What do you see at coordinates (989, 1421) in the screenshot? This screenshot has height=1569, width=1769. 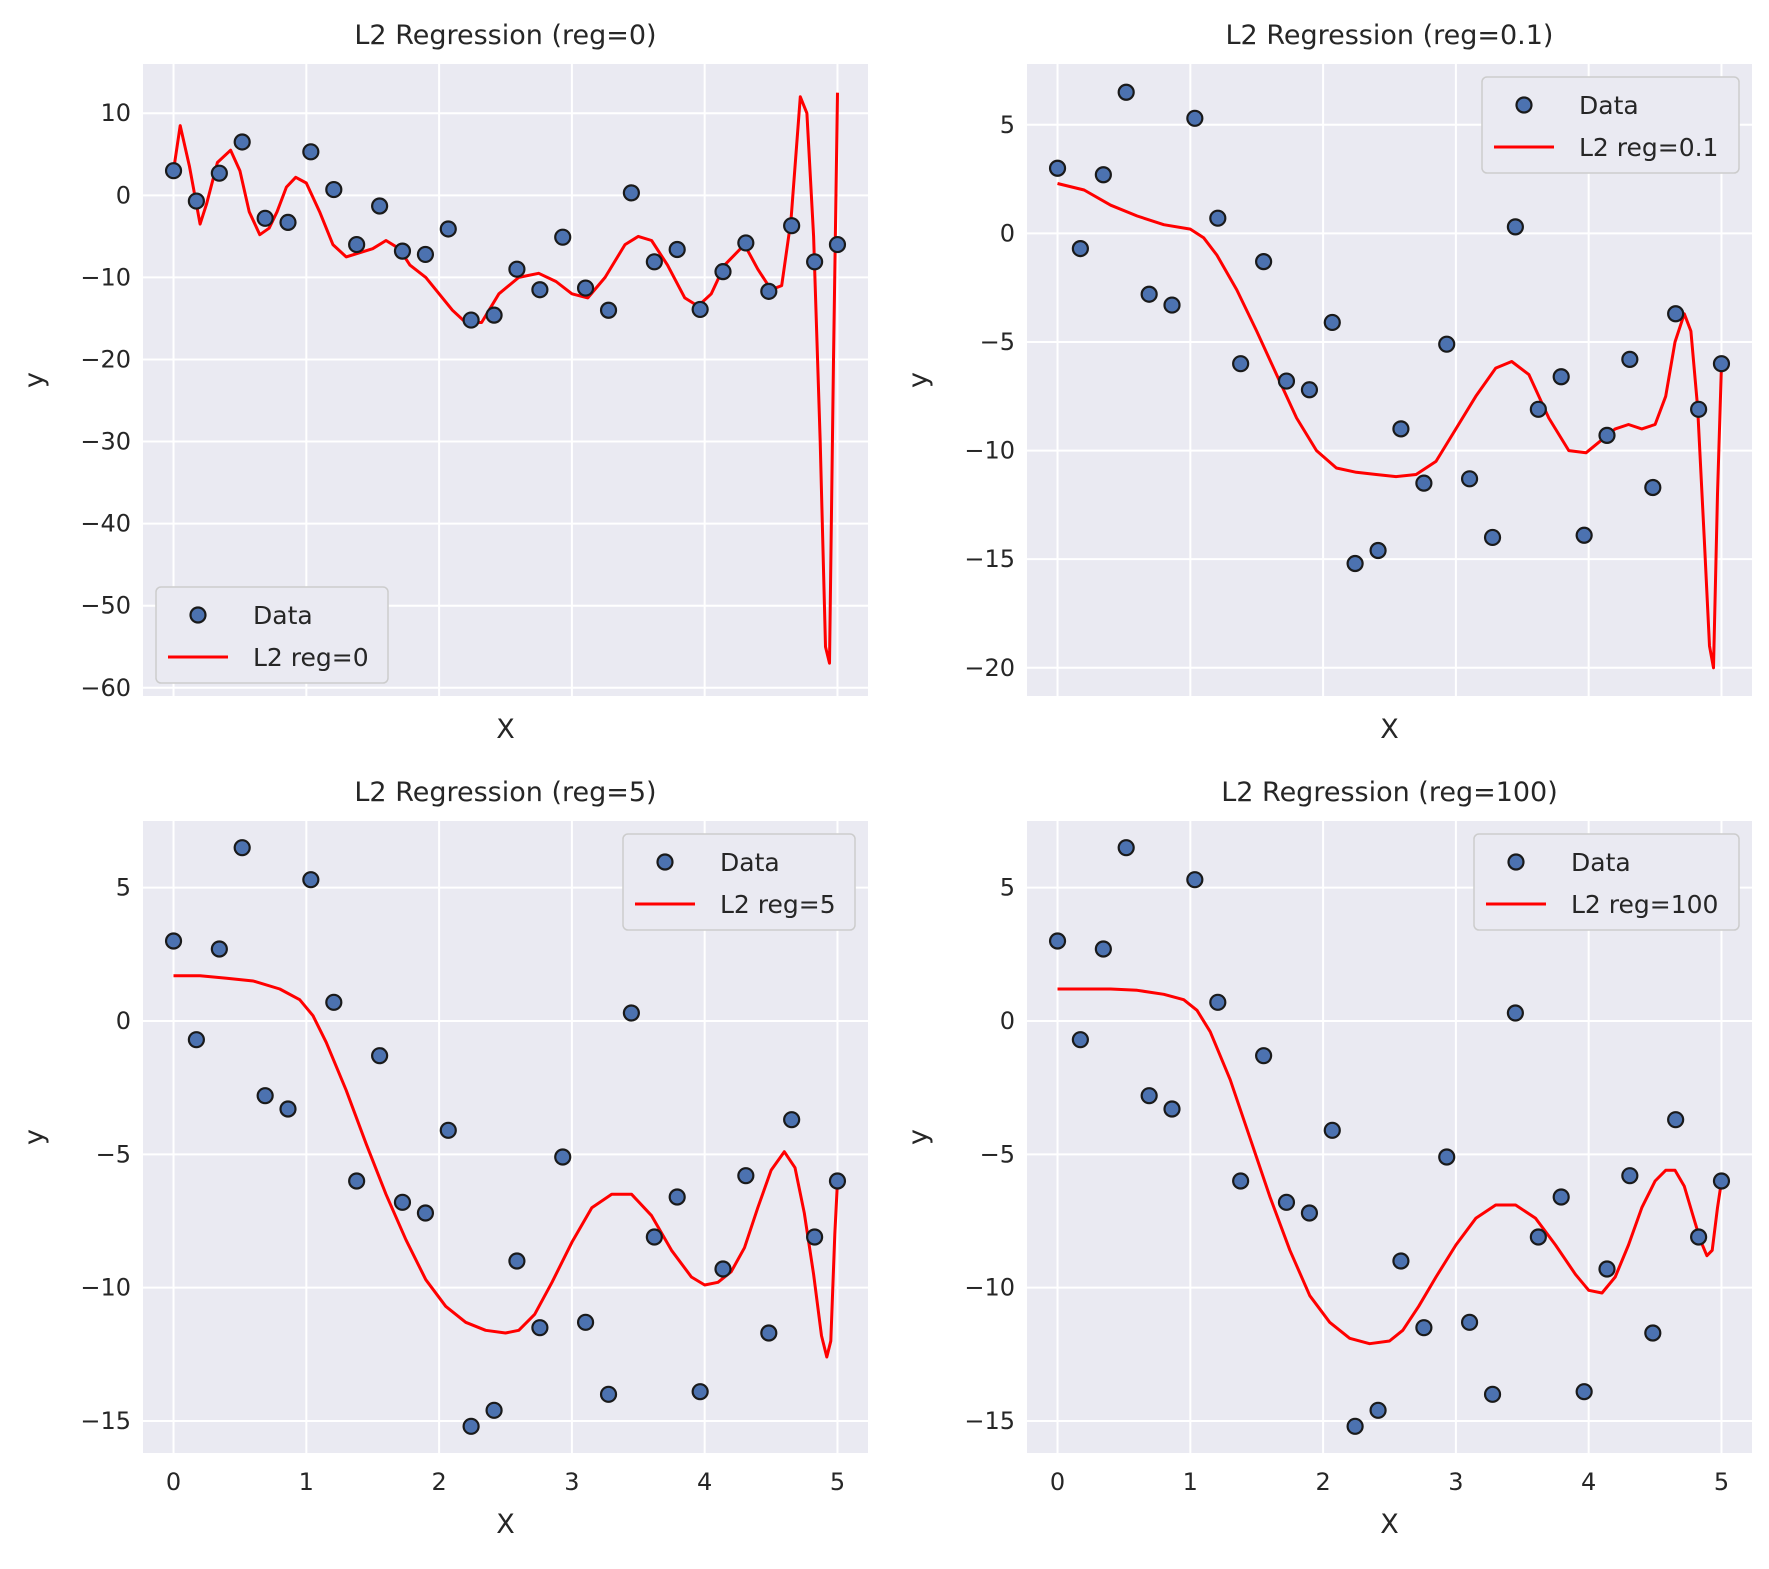 I see `y-tick-label: −15` at bounding box center [989, 1421].